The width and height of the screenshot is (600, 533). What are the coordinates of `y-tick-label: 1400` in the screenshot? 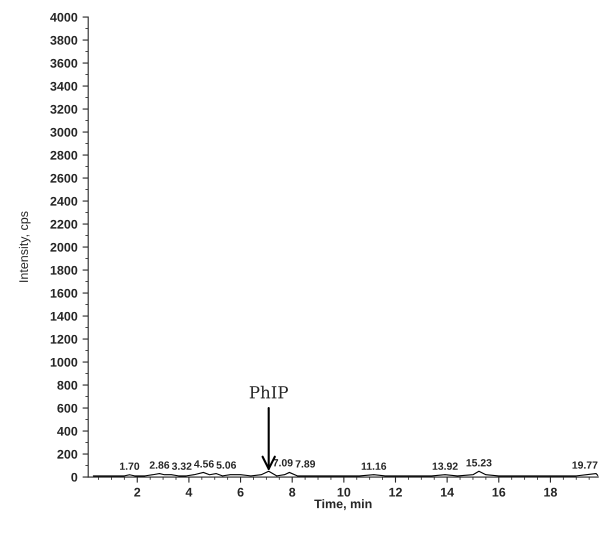 It's located at (64, 316).